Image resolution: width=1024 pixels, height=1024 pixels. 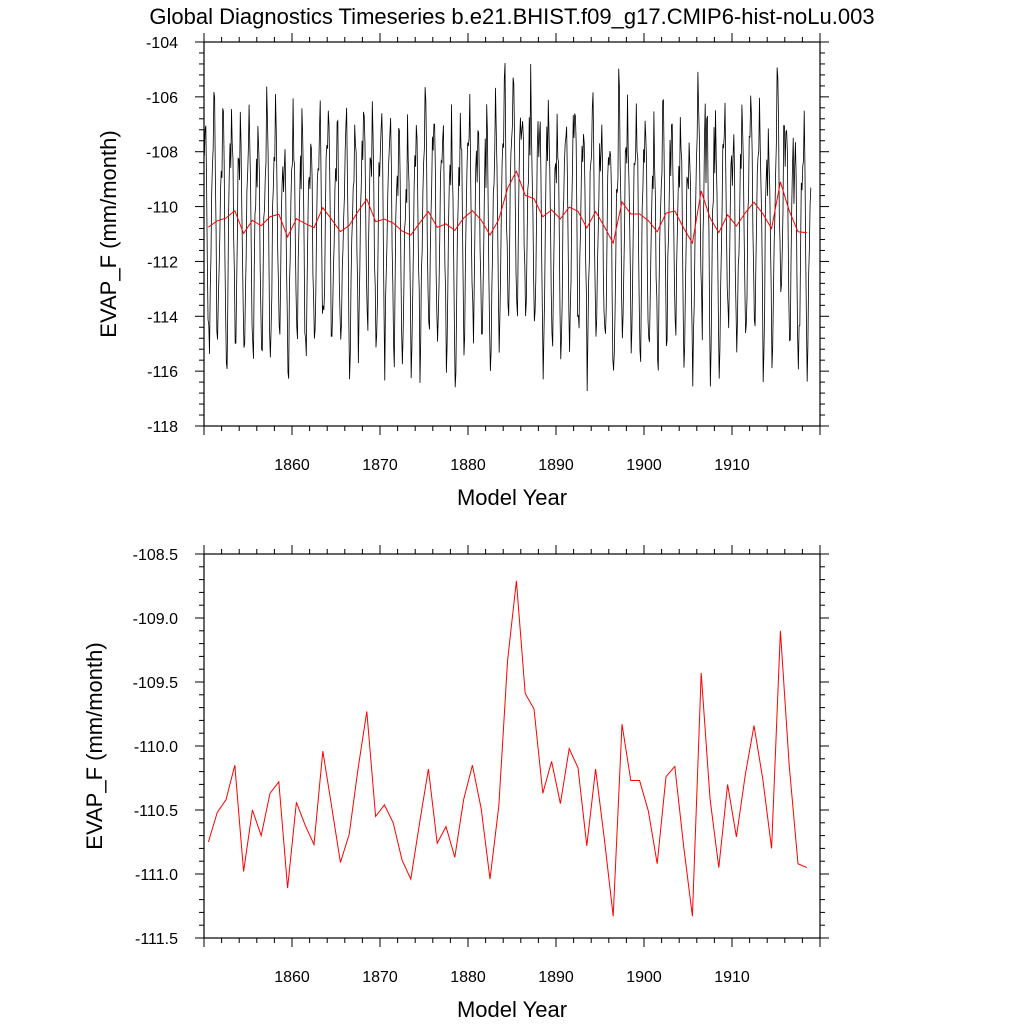 What do you see at coordinates (162, 317) in the screenshot?
I see `y-tick-label: -114` at bounding box center [162, 317].